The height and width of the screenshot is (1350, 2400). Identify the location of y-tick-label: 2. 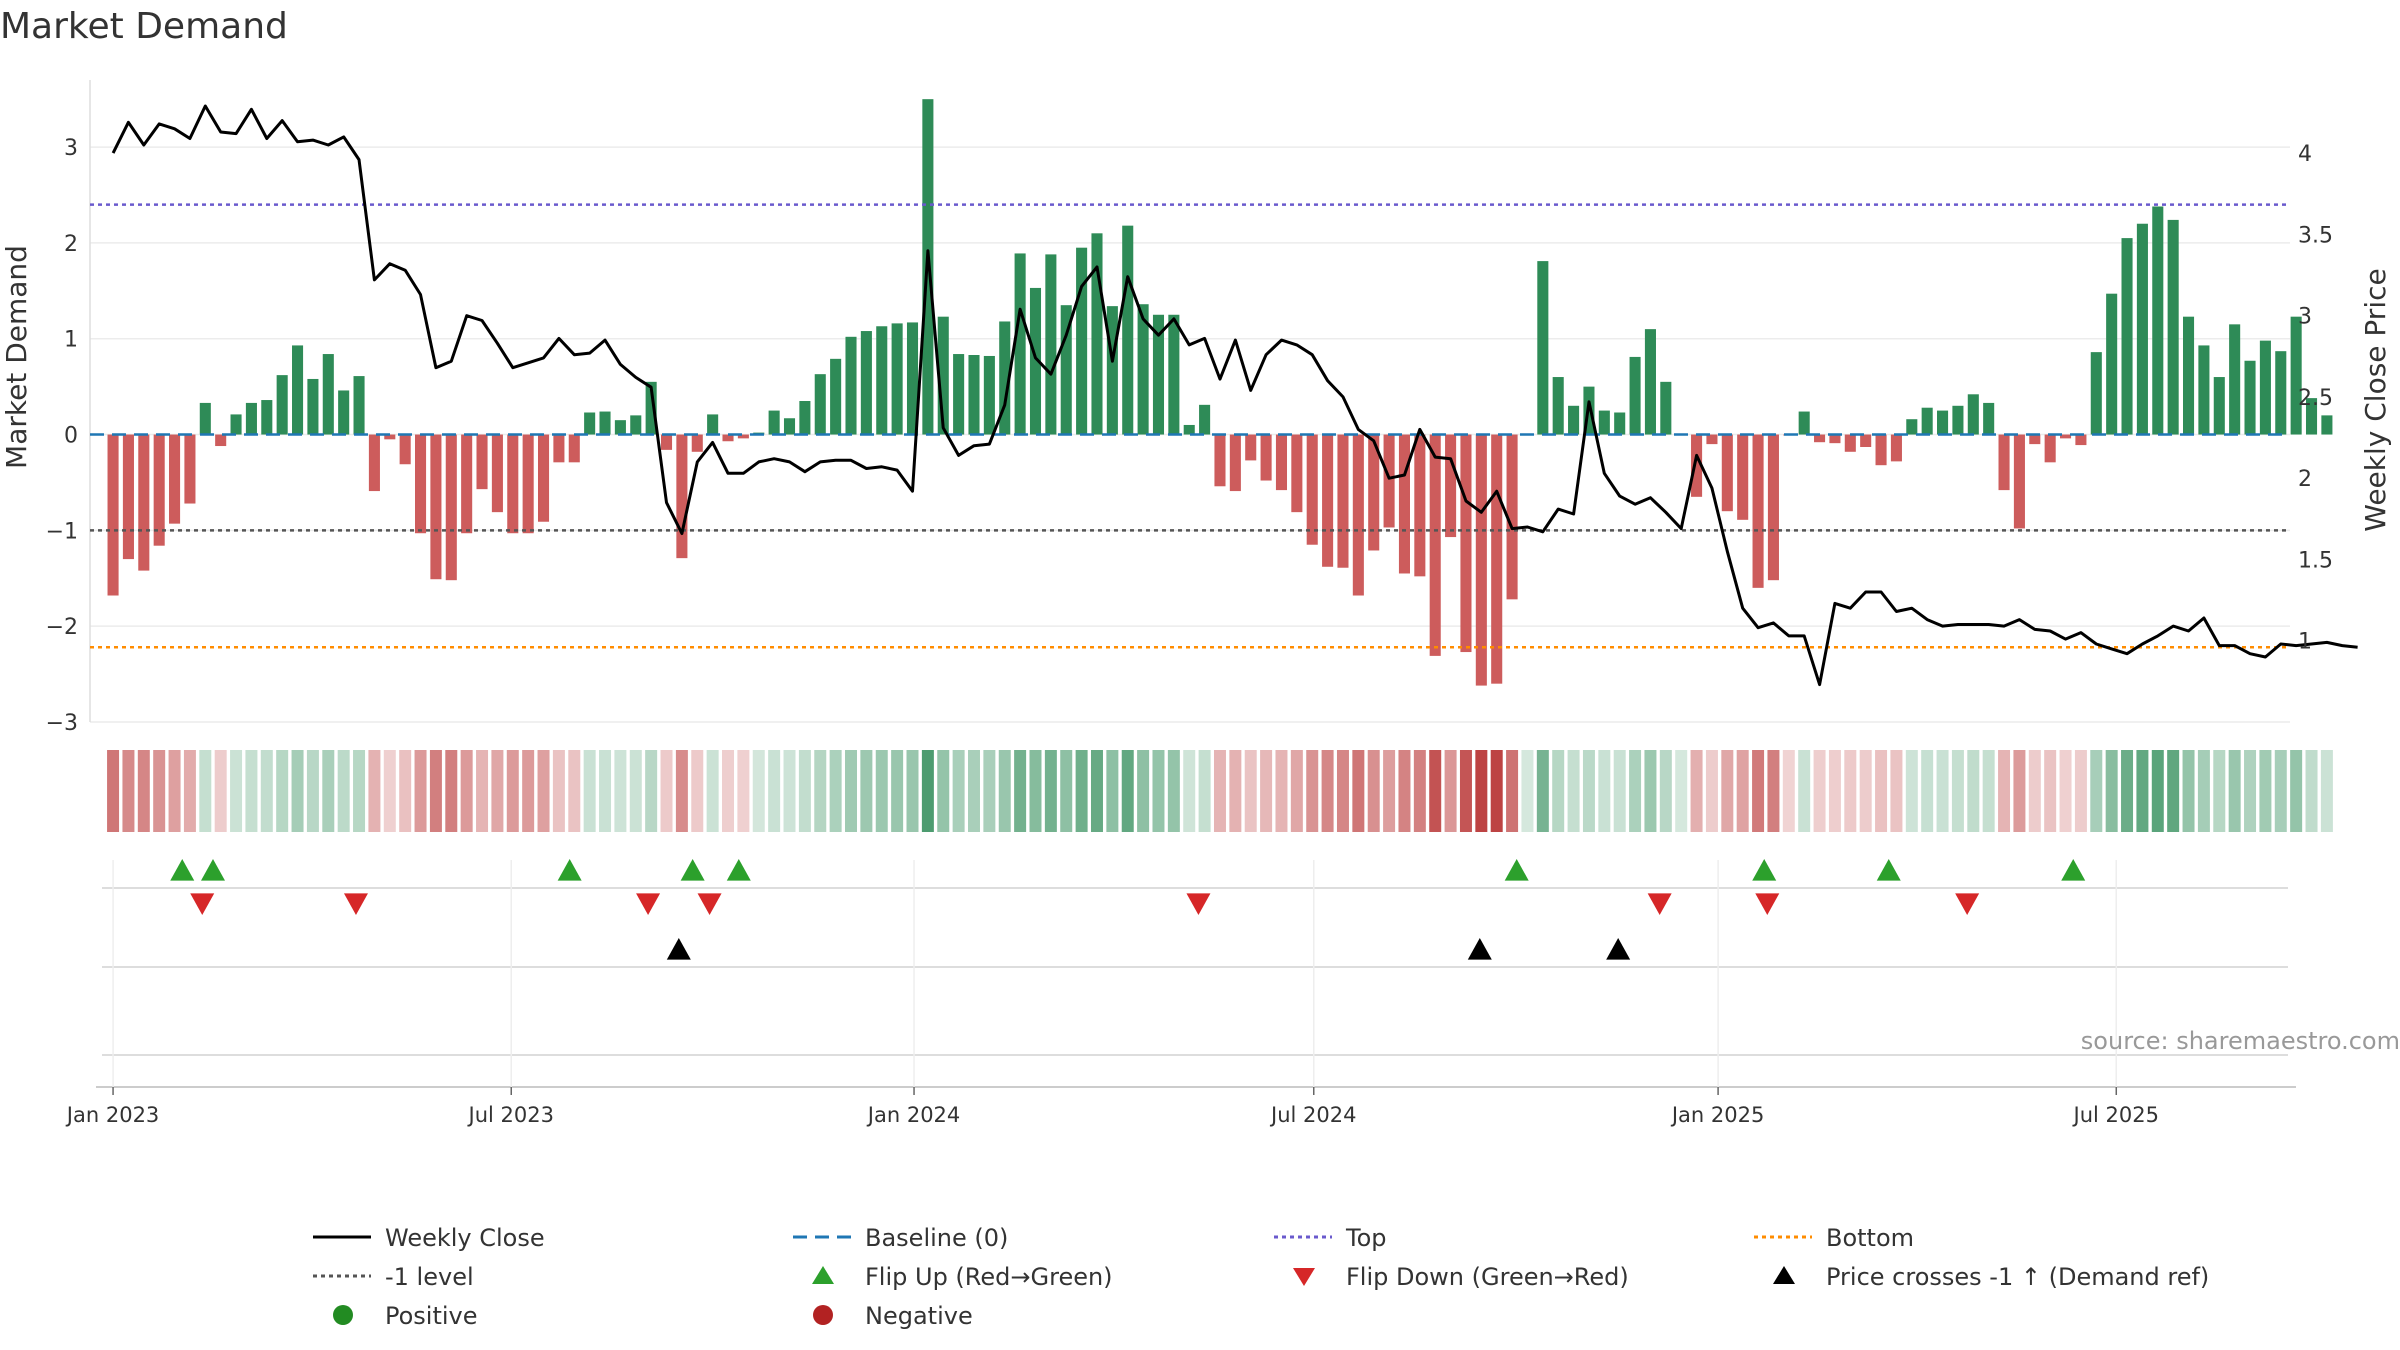
(71, 244).